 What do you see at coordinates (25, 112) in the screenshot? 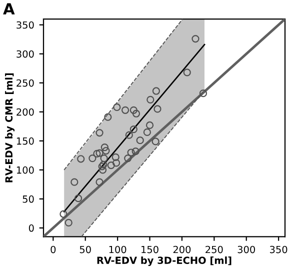
I see `y-tick-label: 200` at bounding box center [25, 112].